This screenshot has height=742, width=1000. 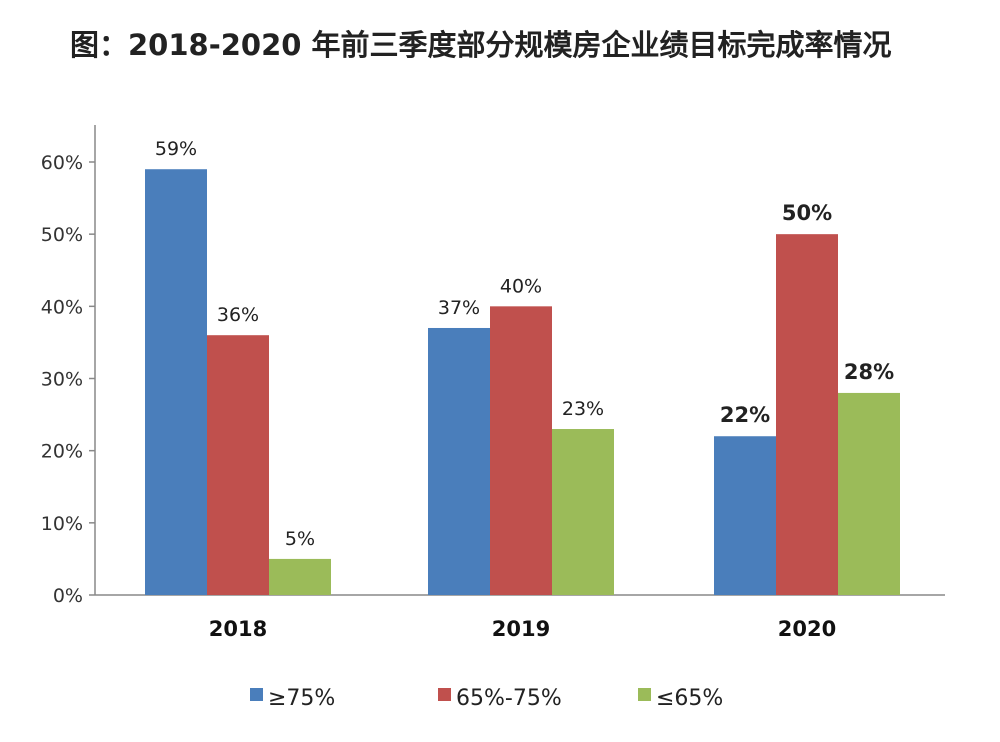 What do you see at coordinates (807, 629) in the screenshot?
I see `x-category-label: 2020` at bounding box center [807, 629].